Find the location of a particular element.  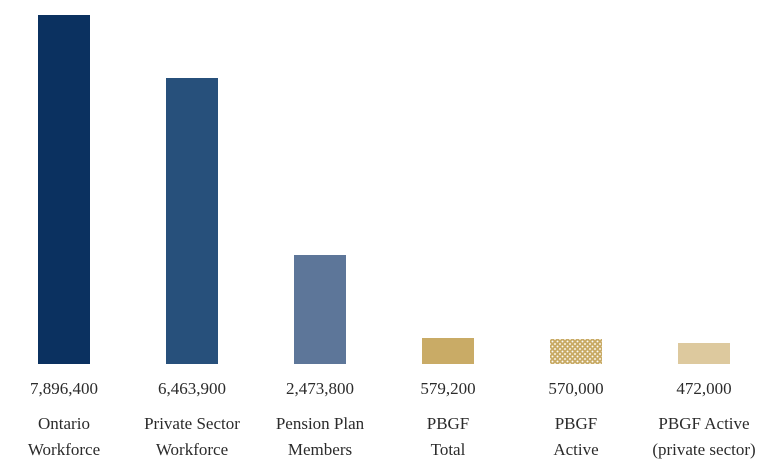

category-label: Ontario Workforce is located at coordinates (64, 437).